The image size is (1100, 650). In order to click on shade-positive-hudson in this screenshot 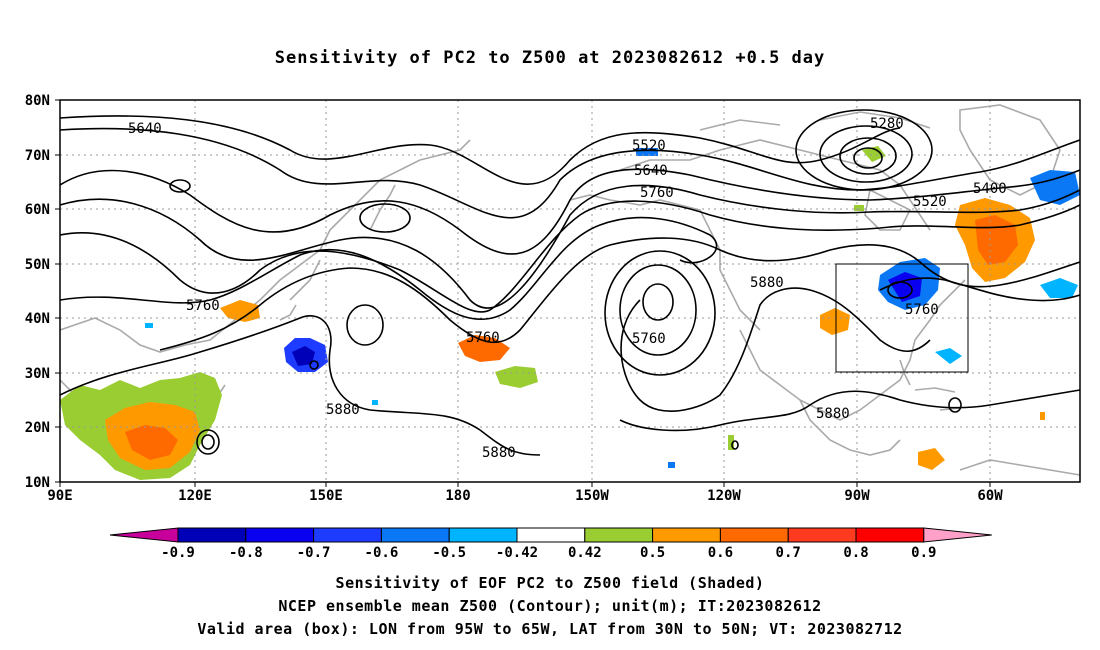, I will do `click(874, 154)`.